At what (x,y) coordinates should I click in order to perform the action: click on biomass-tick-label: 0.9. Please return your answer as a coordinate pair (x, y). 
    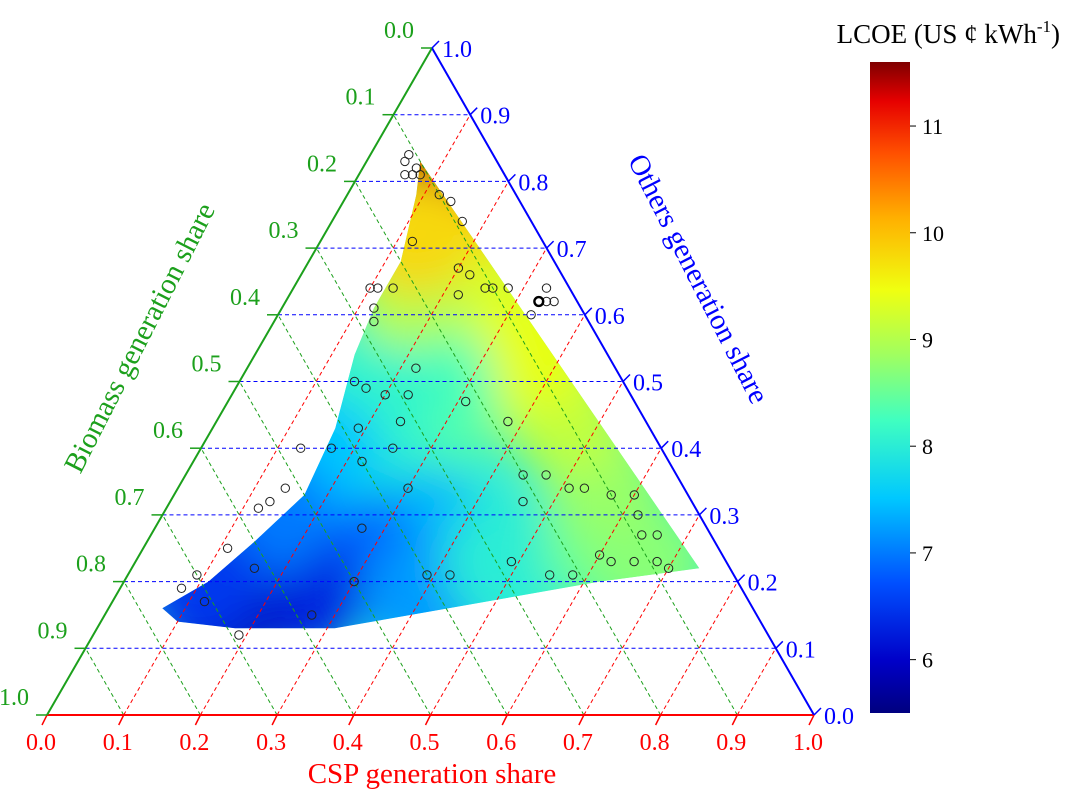
    Looking at the image, I should click on (53, 631).